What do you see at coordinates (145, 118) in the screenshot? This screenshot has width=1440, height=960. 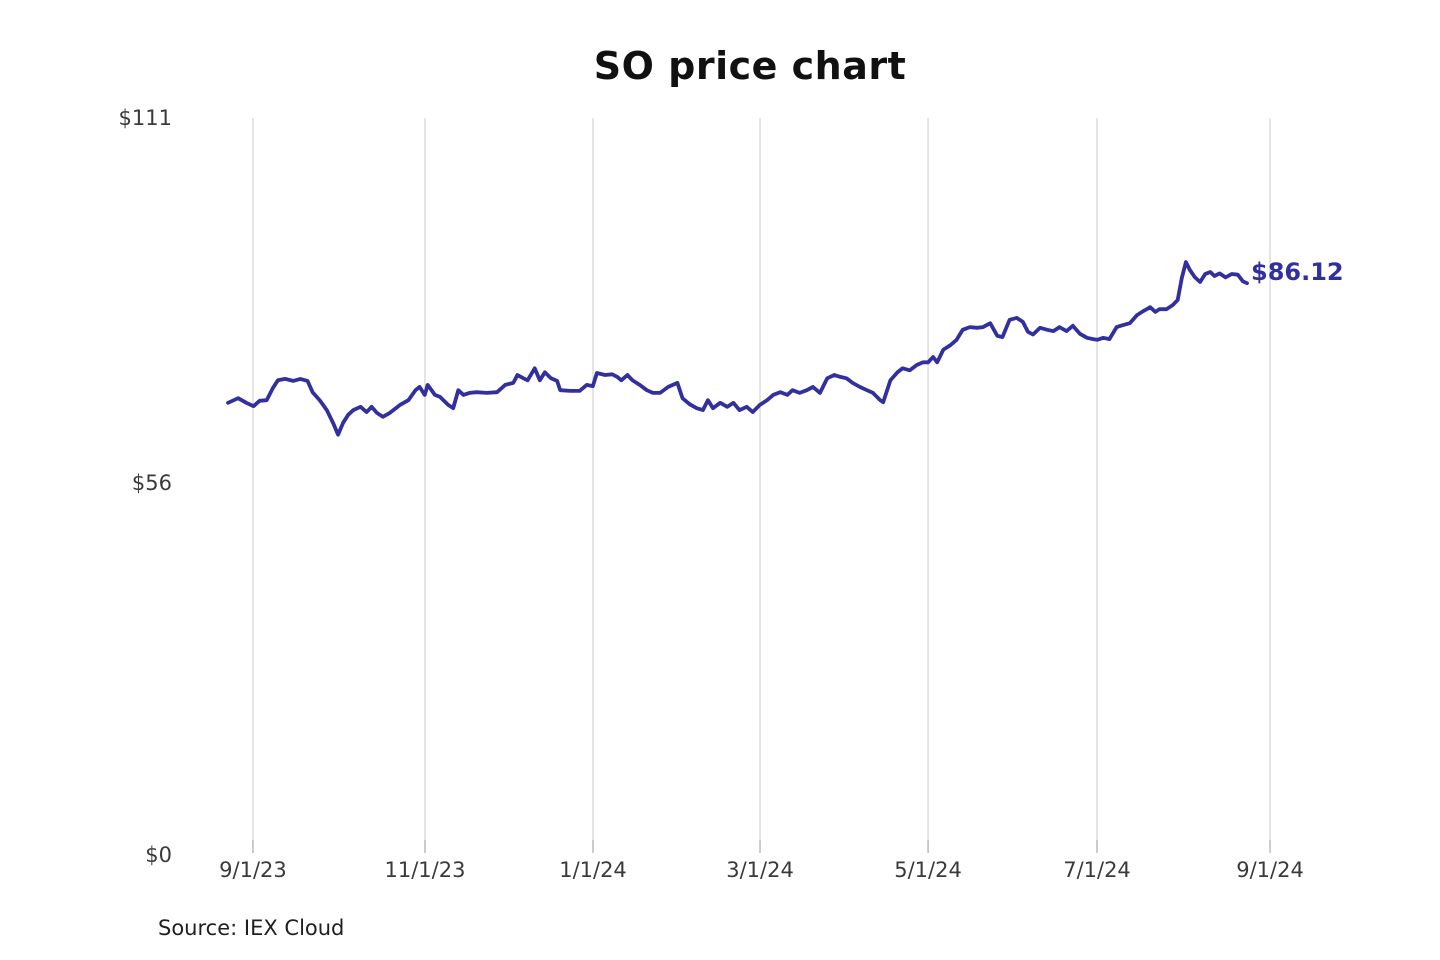 I see `y-axis-label: $111` at bounding box center [145, 118].